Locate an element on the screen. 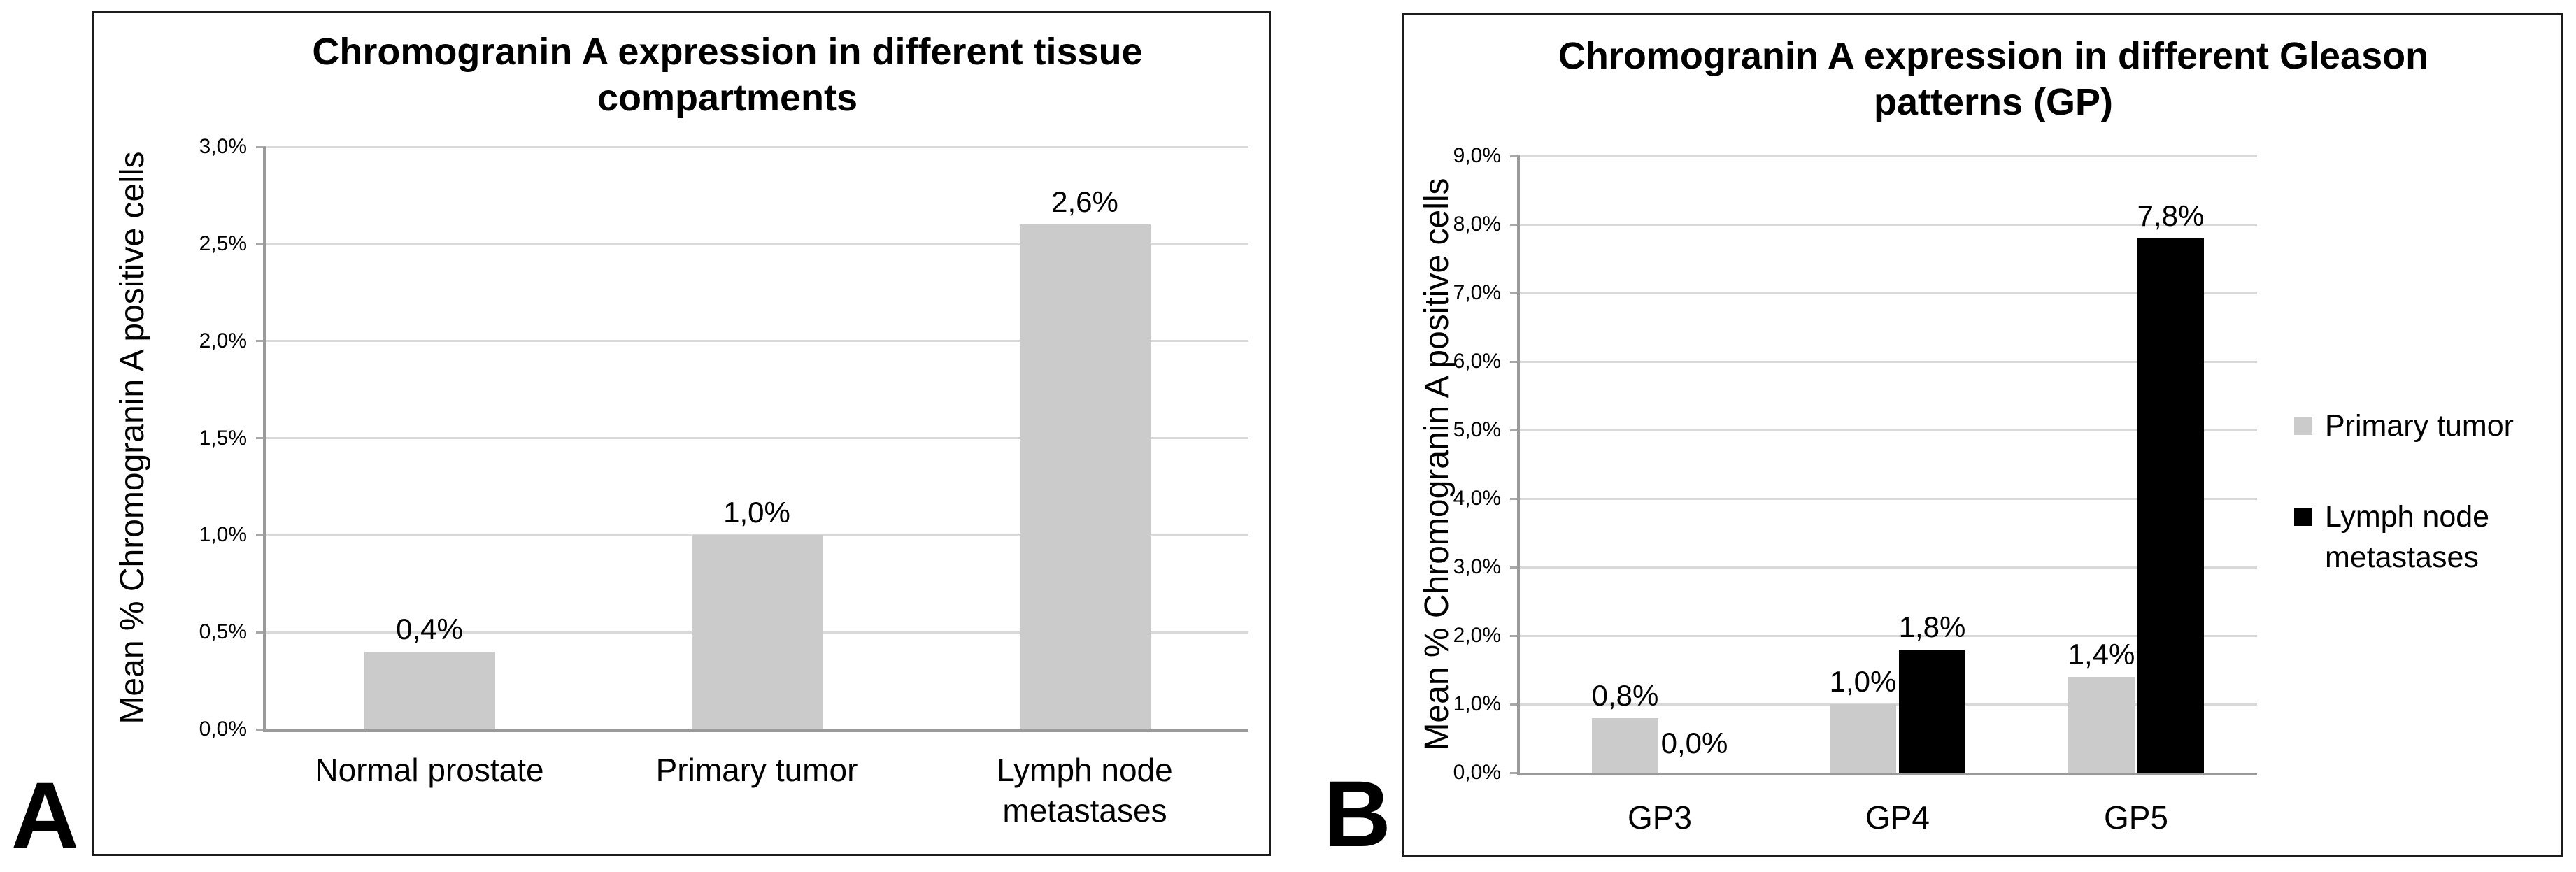  legend-label-line: metastases is located at coordinates (2402, 557).